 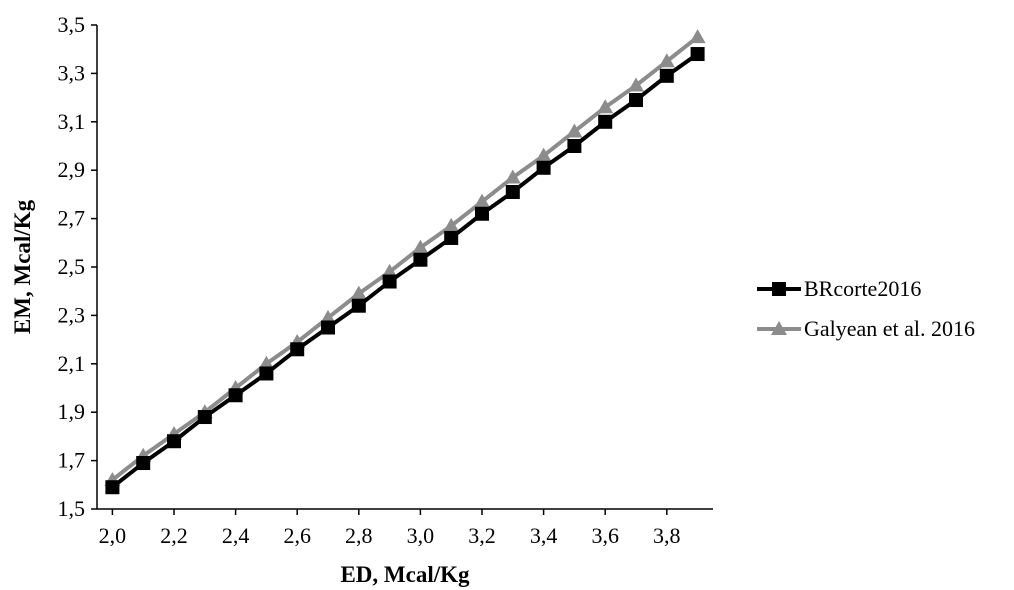 What do you see at coordinates (72, 169) in the screenshot?
I see `y-tick-label: 2,9` at bounding box center [72, 169].